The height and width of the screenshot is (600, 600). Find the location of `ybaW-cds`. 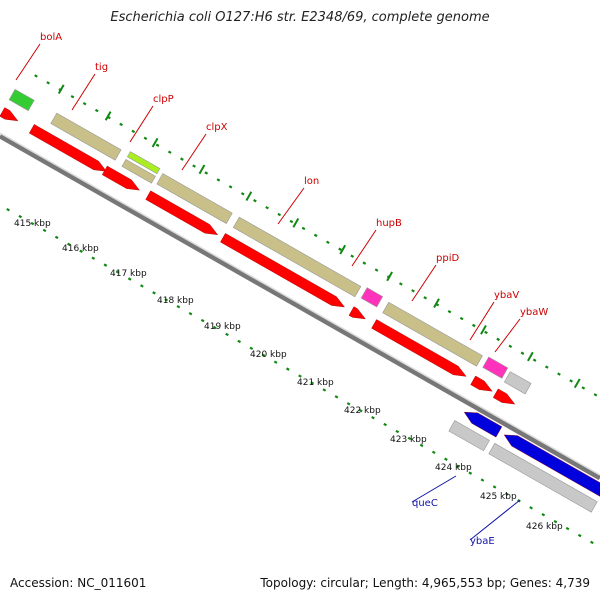

ybaW-cds is located at coordinates (504, 396).